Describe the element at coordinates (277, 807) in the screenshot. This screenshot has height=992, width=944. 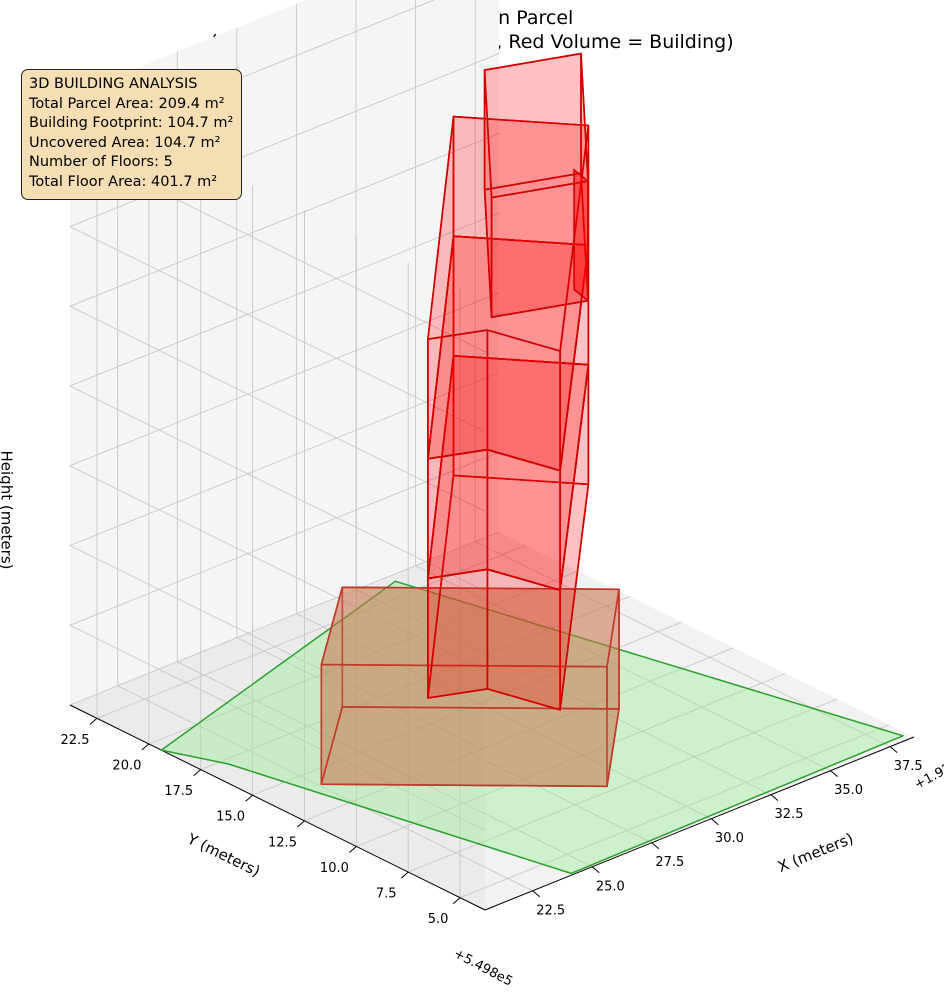
I see `y-axis-line` at that location.